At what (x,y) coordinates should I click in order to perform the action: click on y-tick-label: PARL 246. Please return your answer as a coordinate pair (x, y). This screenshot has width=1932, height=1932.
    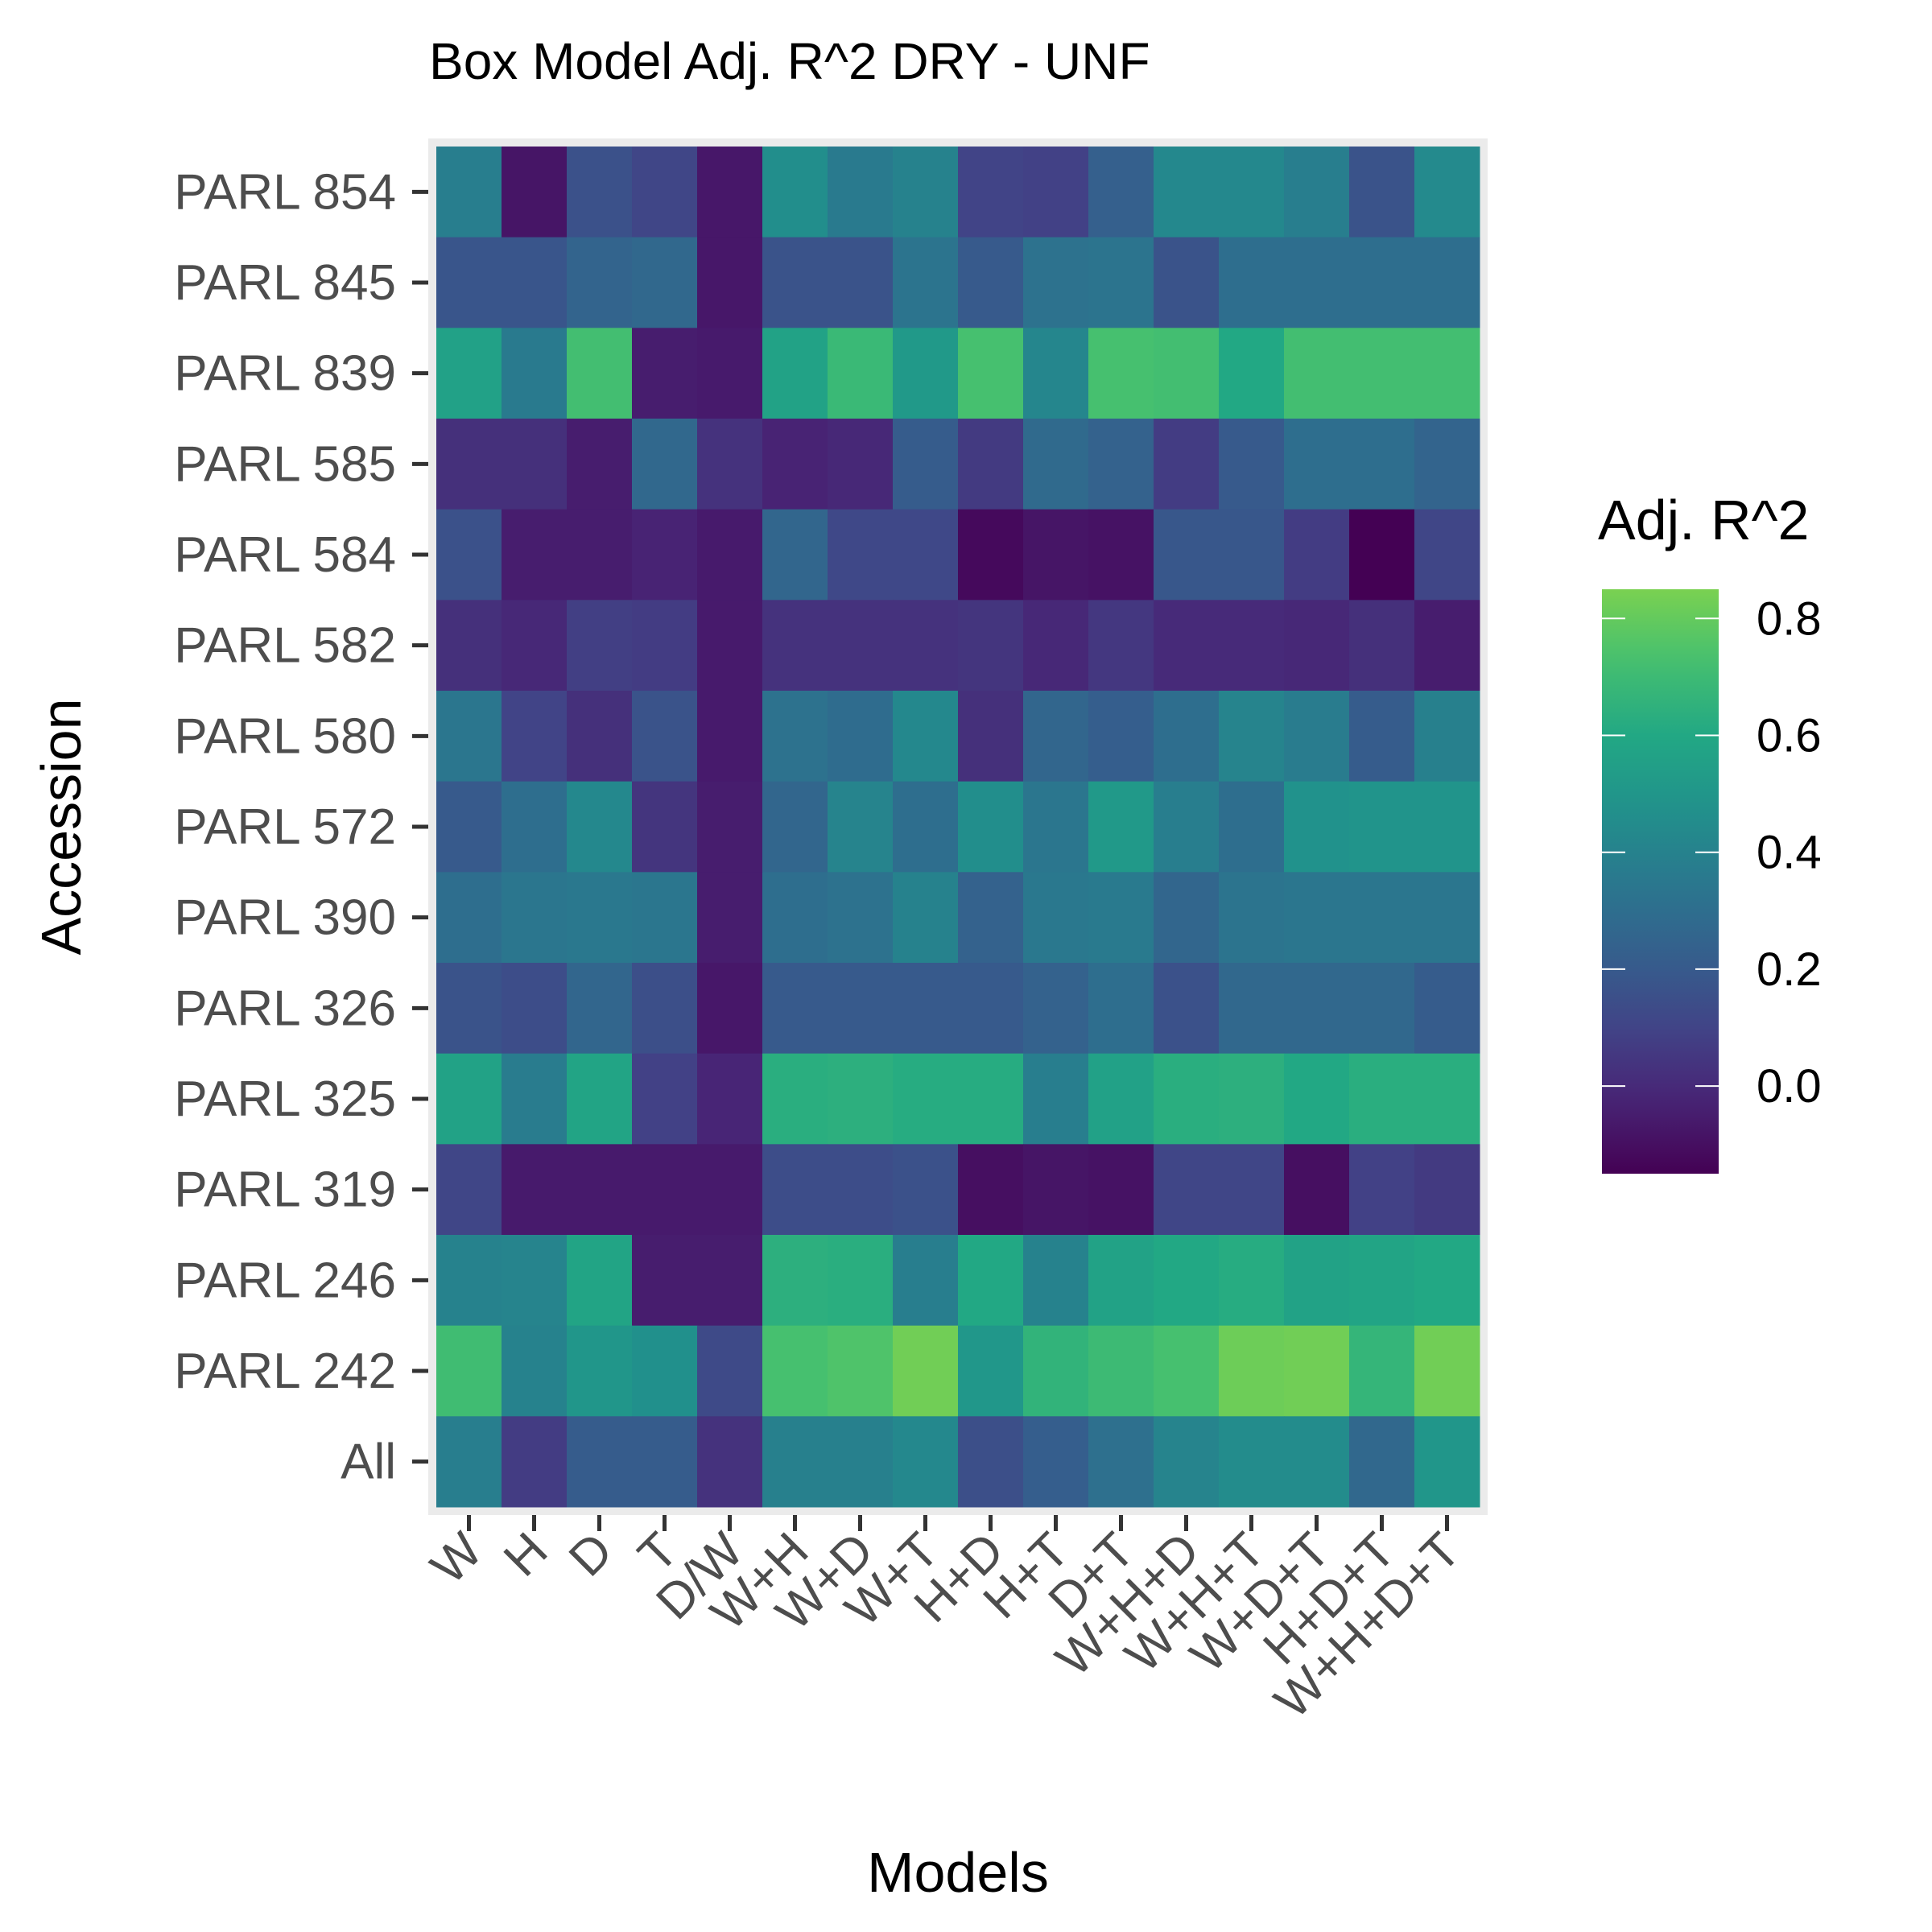
    Looking at the image, I should click on (285, 1280).